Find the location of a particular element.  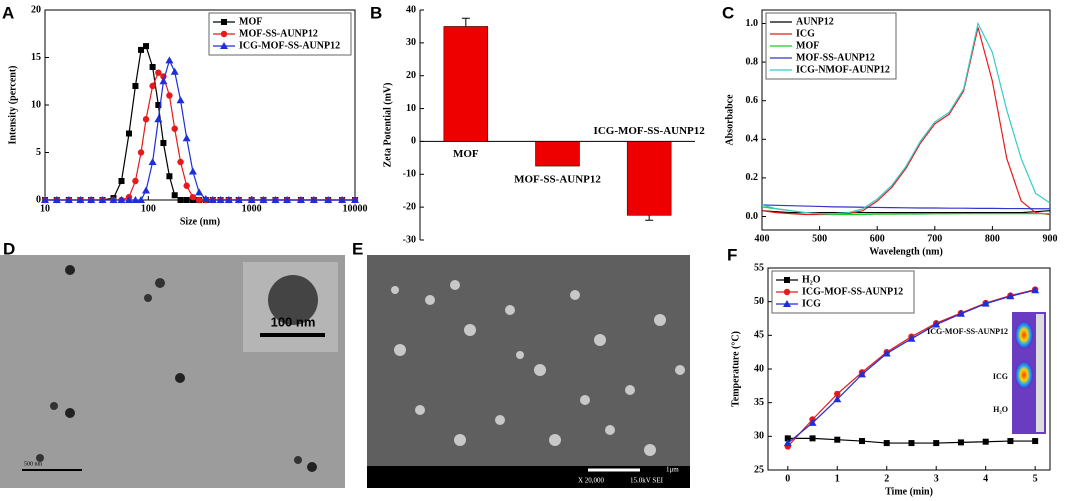

x-tick-label: 5 is located at coordinates (1035, 478).